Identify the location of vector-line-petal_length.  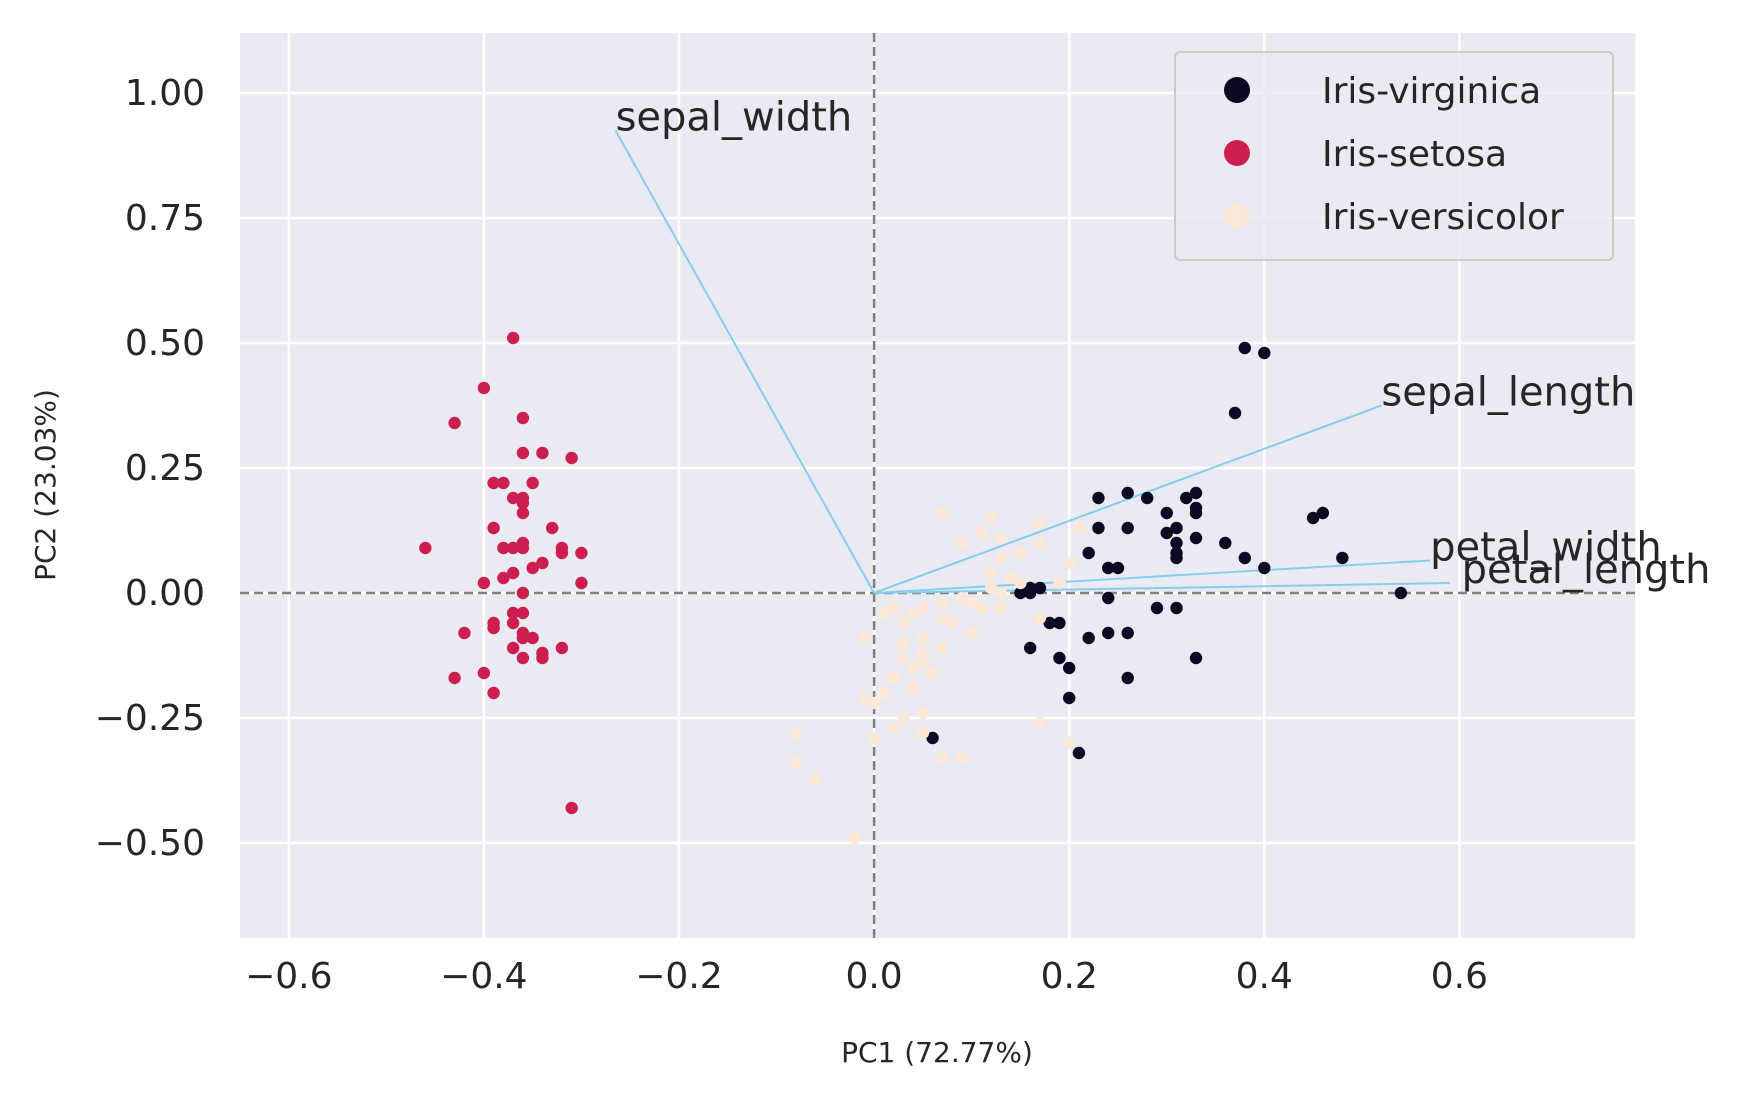
(1162, 588).